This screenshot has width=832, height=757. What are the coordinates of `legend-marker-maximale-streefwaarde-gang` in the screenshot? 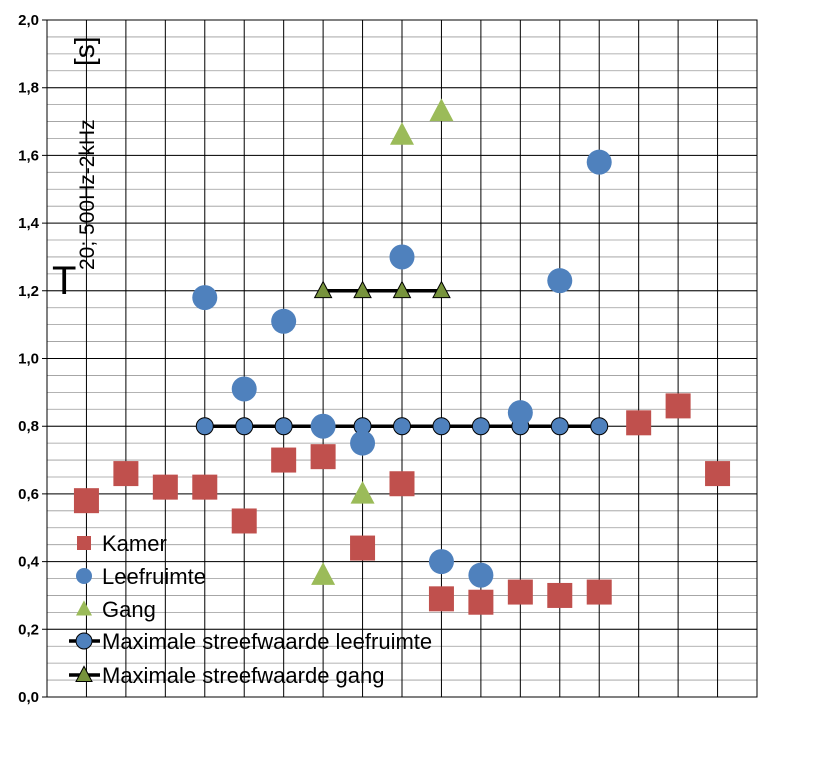 It's located at (84, 673).